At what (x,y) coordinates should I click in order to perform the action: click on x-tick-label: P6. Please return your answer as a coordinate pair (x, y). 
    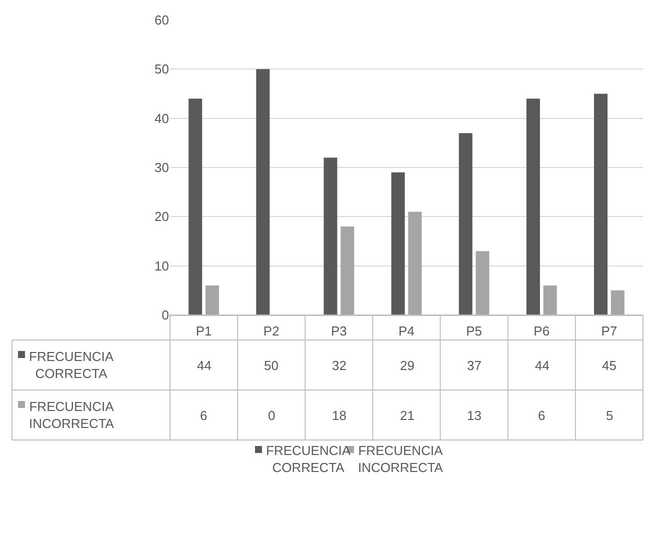
    Looking at the image, I should click on (542, 331).